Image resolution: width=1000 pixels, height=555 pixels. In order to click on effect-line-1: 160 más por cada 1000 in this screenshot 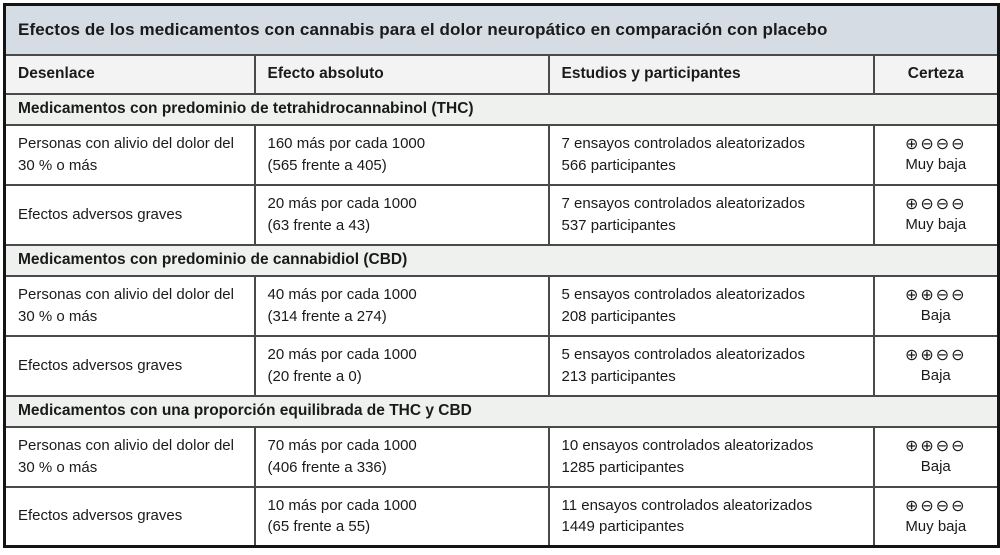, I will do `click(346, 143)`.